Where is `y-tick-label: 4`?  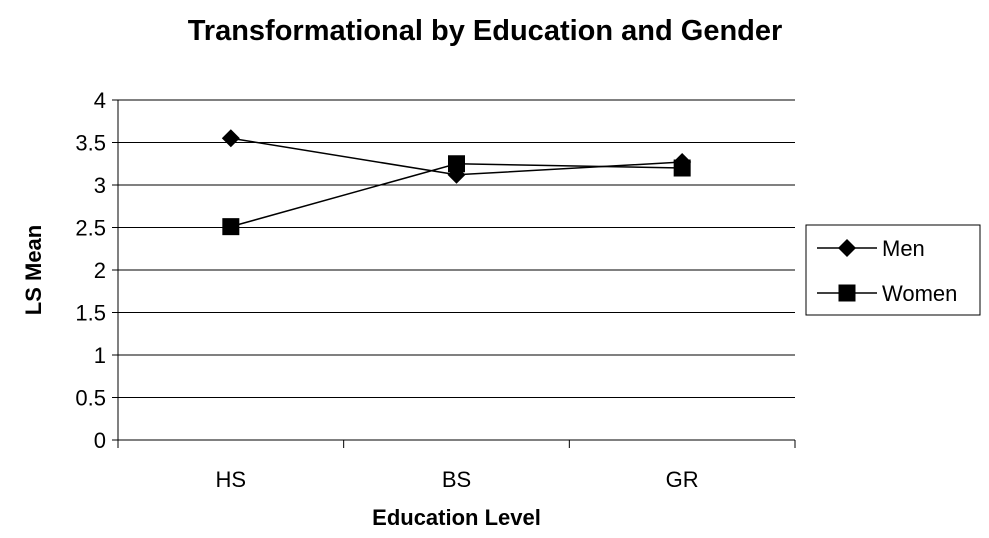
y-tick-label: 4 is located at coordinates (100, 100).